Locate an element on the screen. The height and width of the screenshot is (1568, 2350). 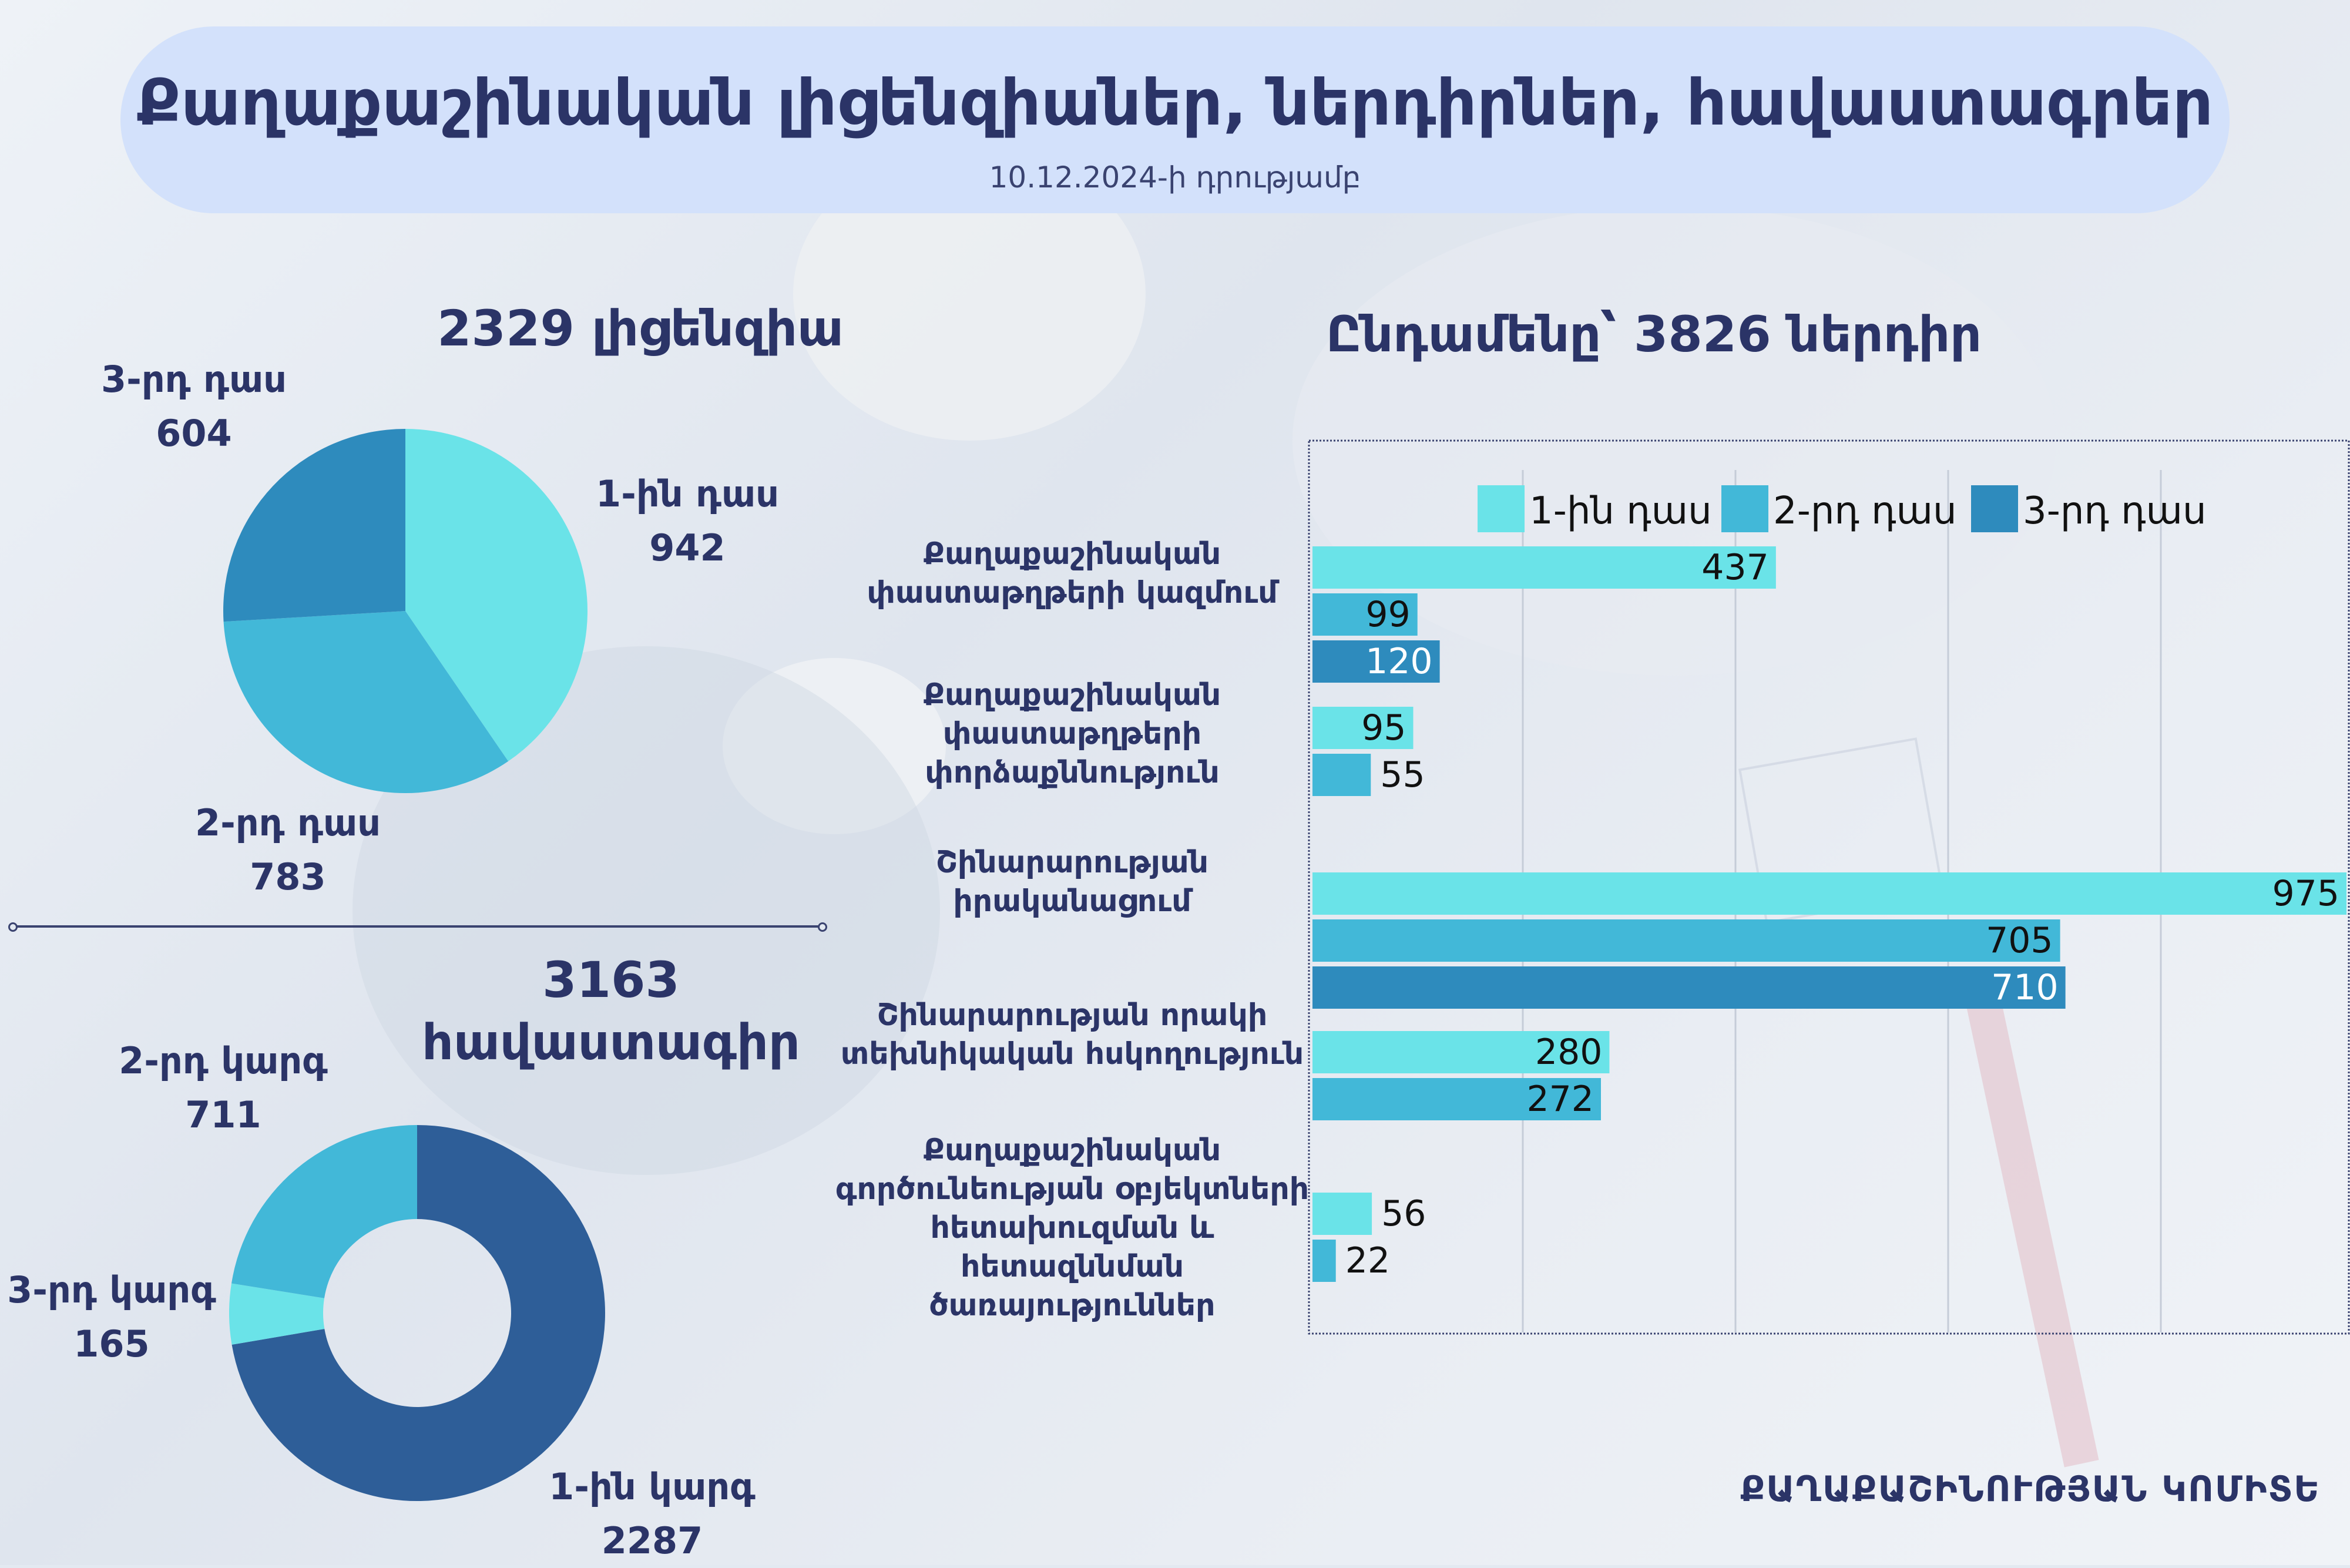
slice-value: 711 is located at coordinates (223, 1114).